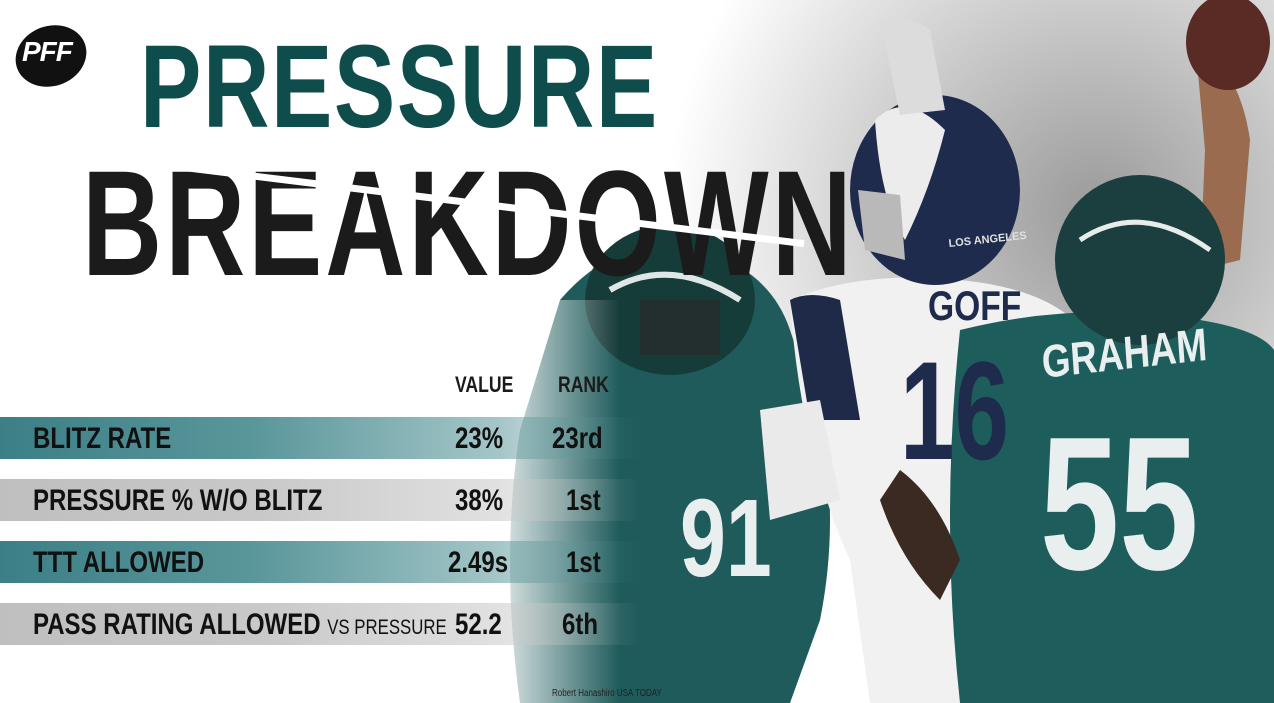 The width and height of the screenshot is (1274, 703). I want to click on stat-value: 38%, so click(479, 500).